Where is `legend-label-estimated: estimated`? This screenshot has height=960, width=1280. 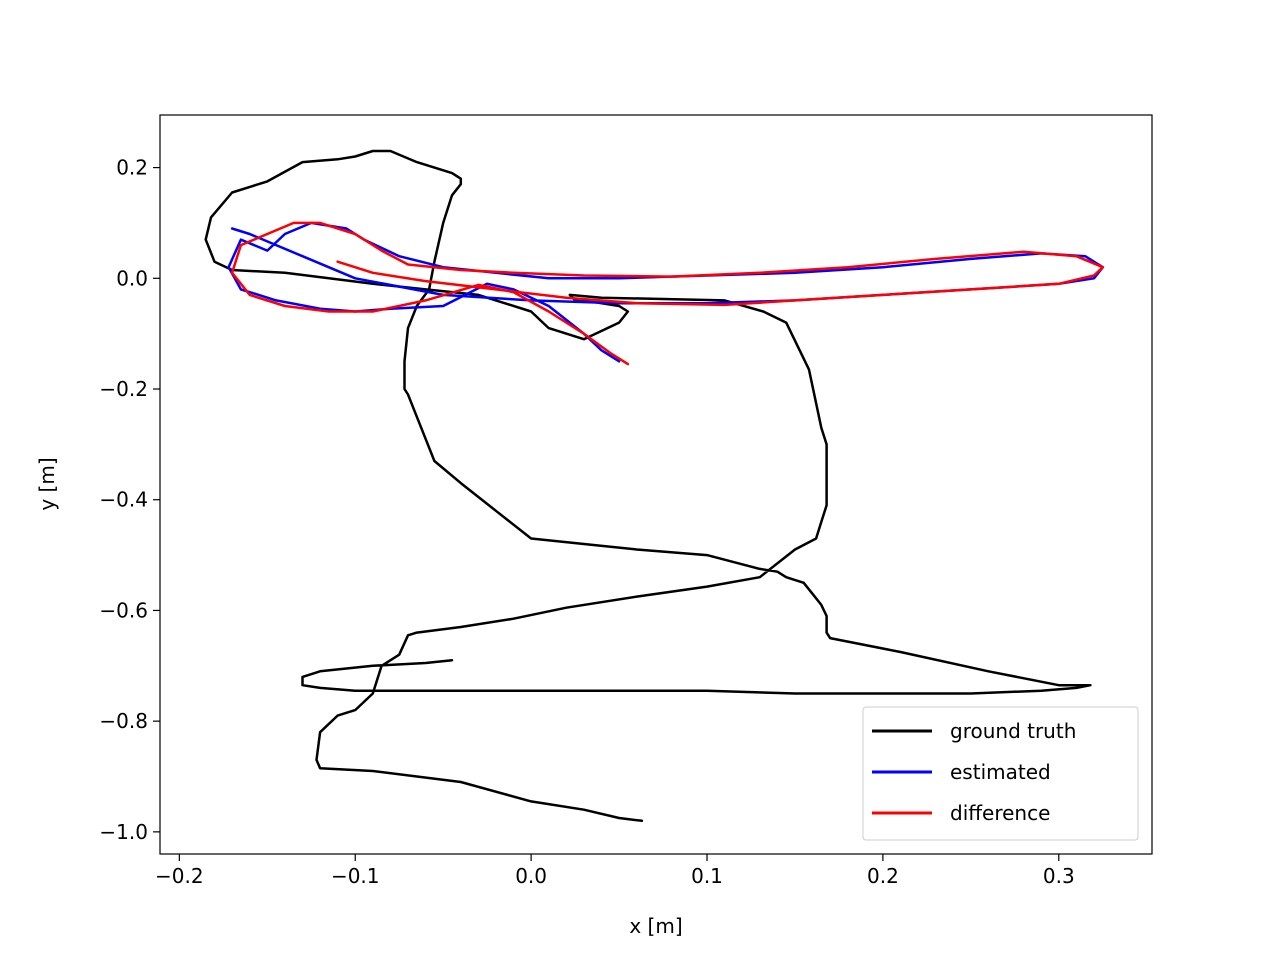
legend-label-estimated: estimated is located at coordinates (1000, 772).